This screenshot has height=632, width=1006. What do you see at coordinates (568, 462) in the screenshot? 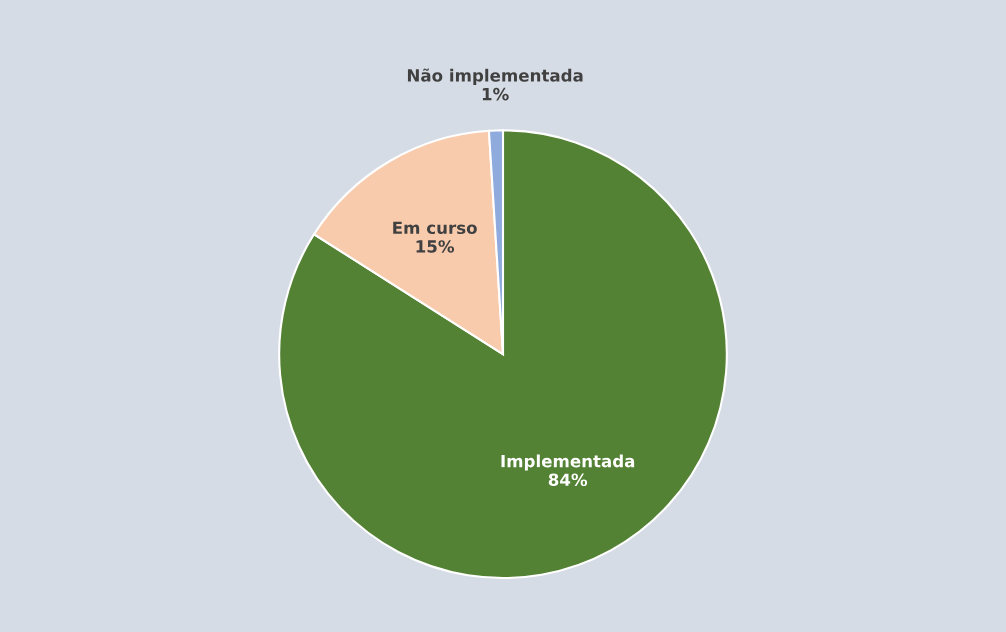
I see `slice-label: Implementada` at bounding box center [568, 462].